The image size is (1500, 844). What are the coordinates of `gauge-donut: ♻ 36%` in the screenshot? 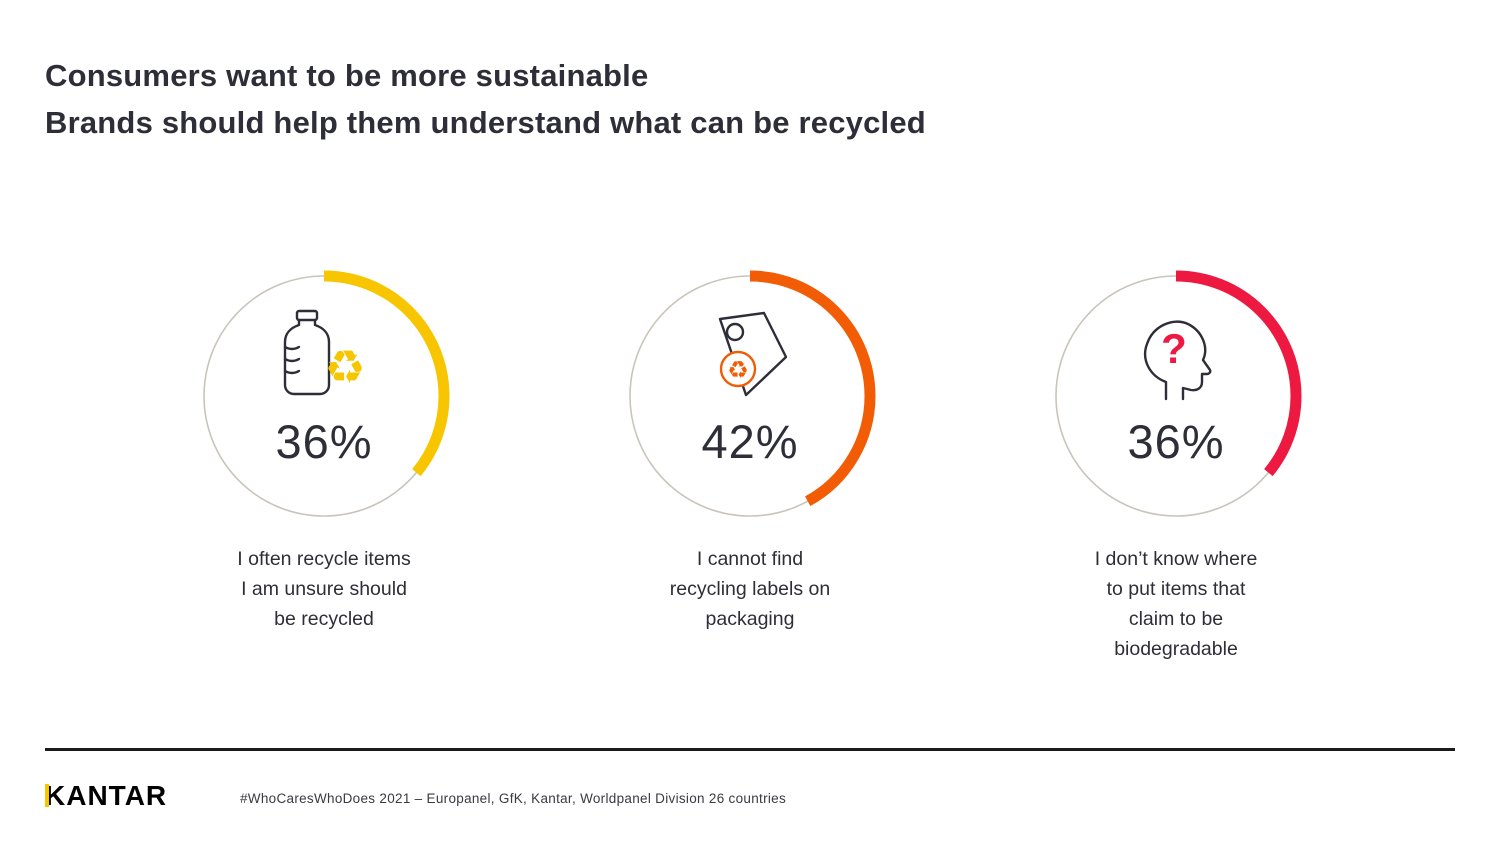 It's located at (324, 396).